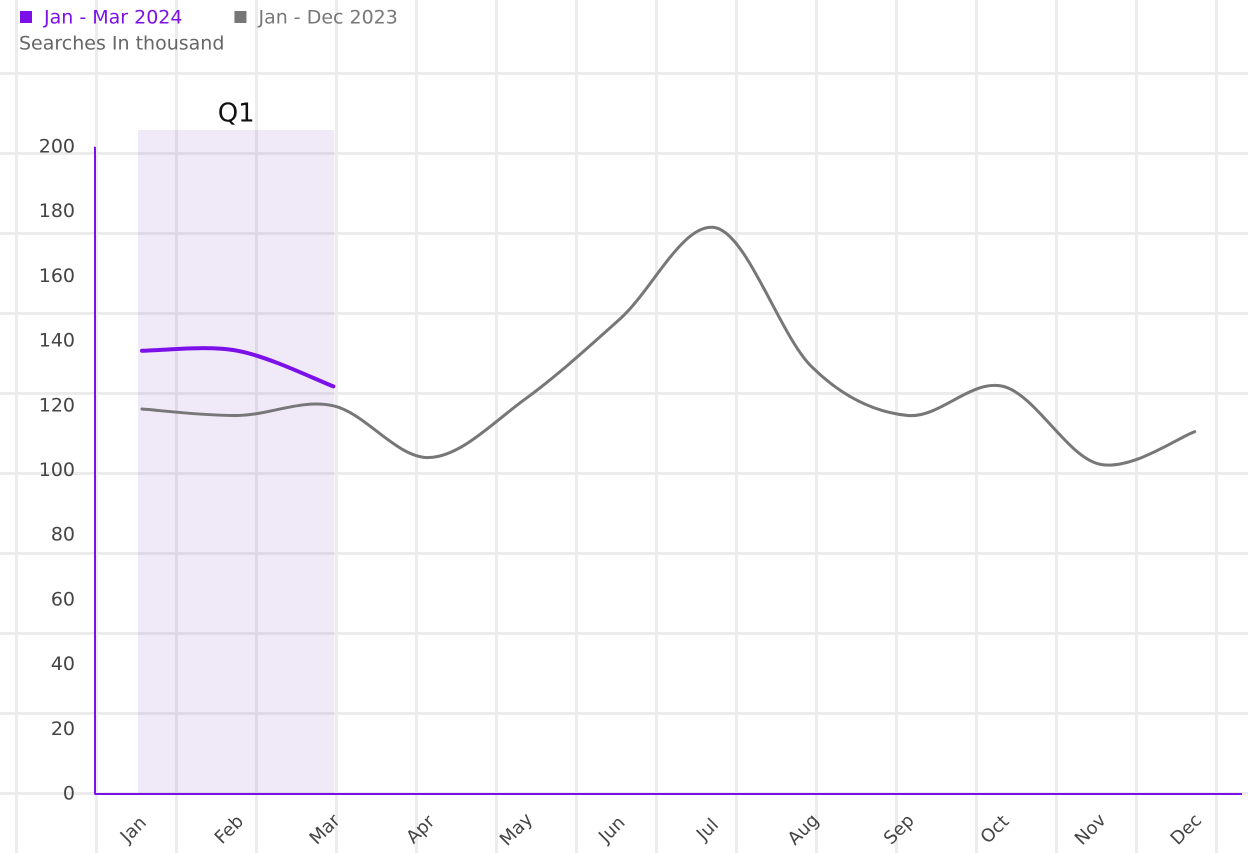 This screenshot has width=1248, height=853. I want to click on y-tick-label: 100, so click(57, 470).